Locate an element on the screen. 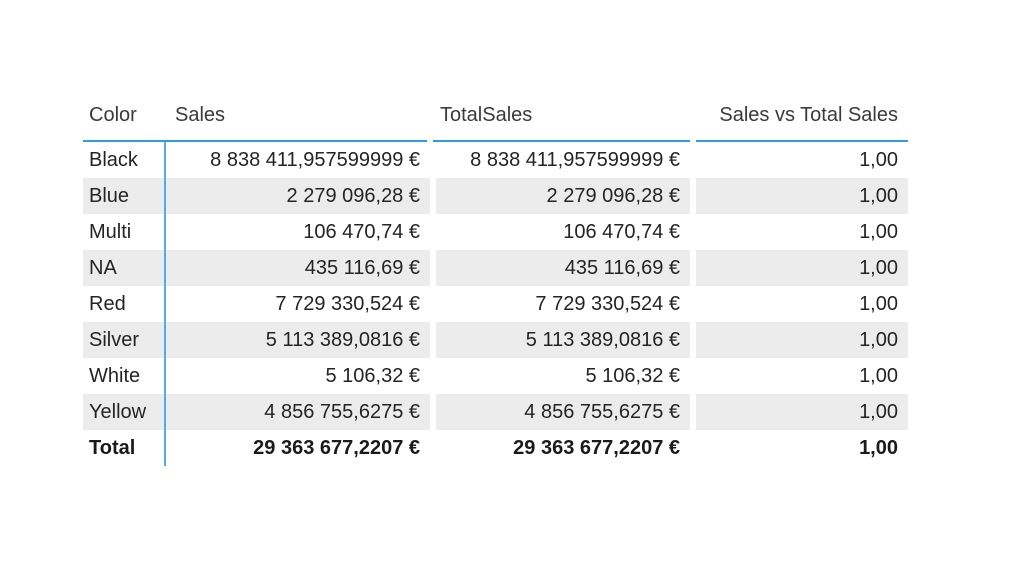 Image resolution: width=1024 pixels, height=587 pixels. cell-totalsales: 435 116,69 € is located at coordinates (560, 268).